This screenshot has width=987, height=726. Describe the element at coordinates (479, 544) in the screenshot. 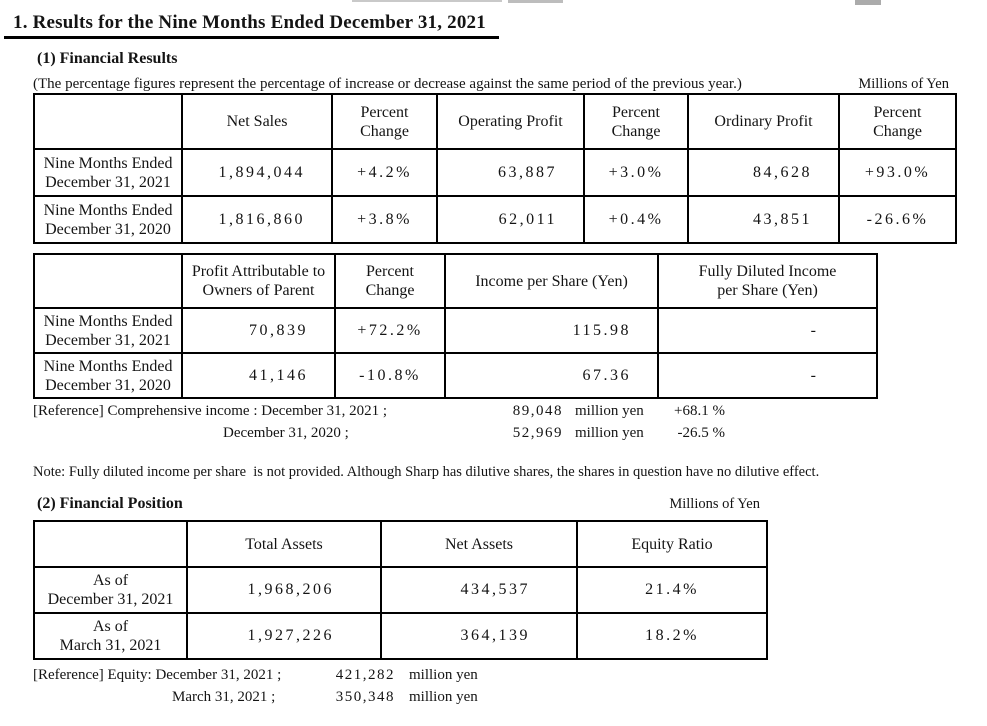

I see `header-line: Net Assets` at that location.